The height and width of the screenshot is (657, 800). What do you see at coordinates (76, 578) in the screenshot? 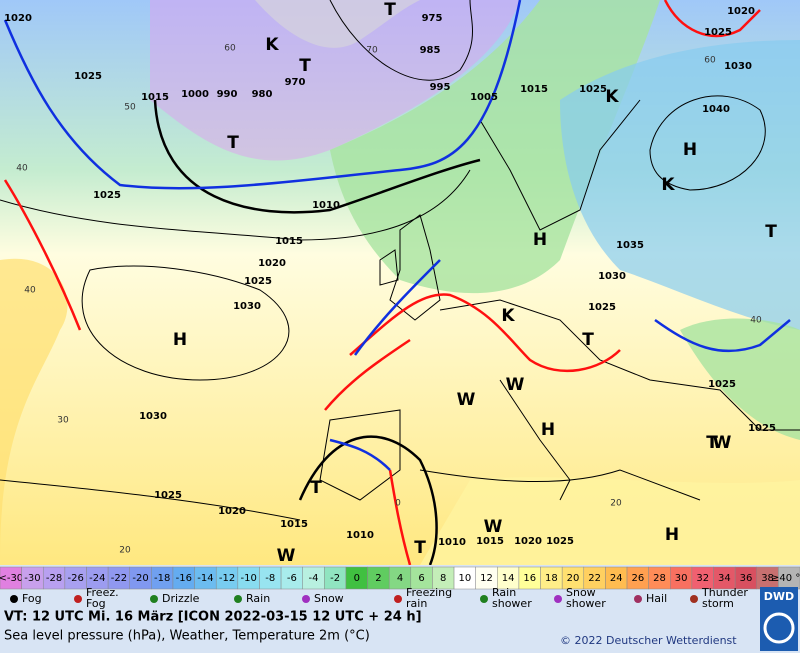
I see `scale-label: -26` at bounding box center [76, 578].